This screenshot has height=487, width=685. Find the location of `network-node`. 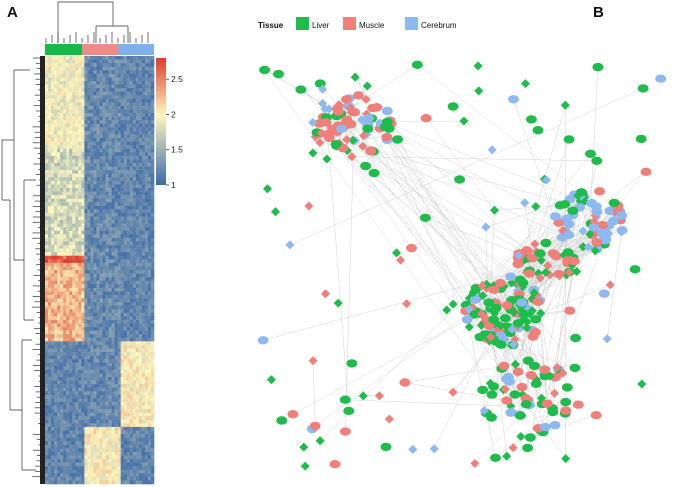

network-node is located at coordinates (622, 230).